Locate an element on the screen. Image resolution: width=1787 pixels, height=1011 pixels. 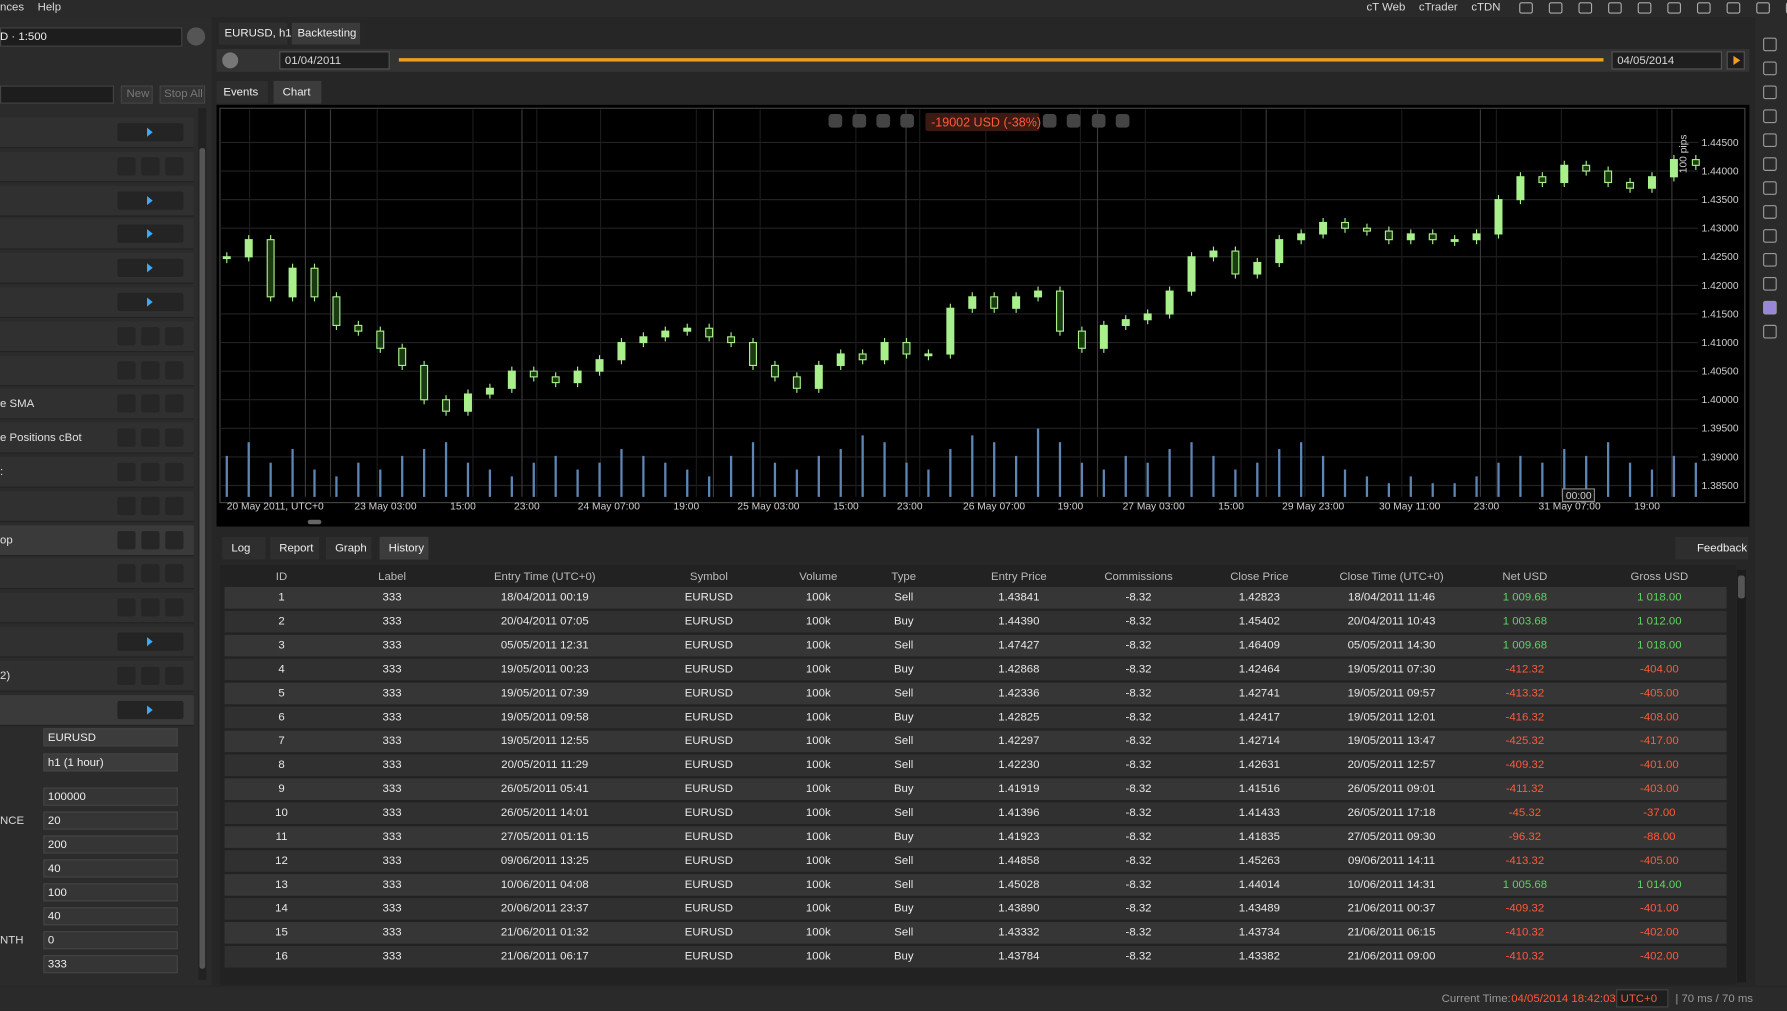
view-tab is located at coordinates (242, 92).